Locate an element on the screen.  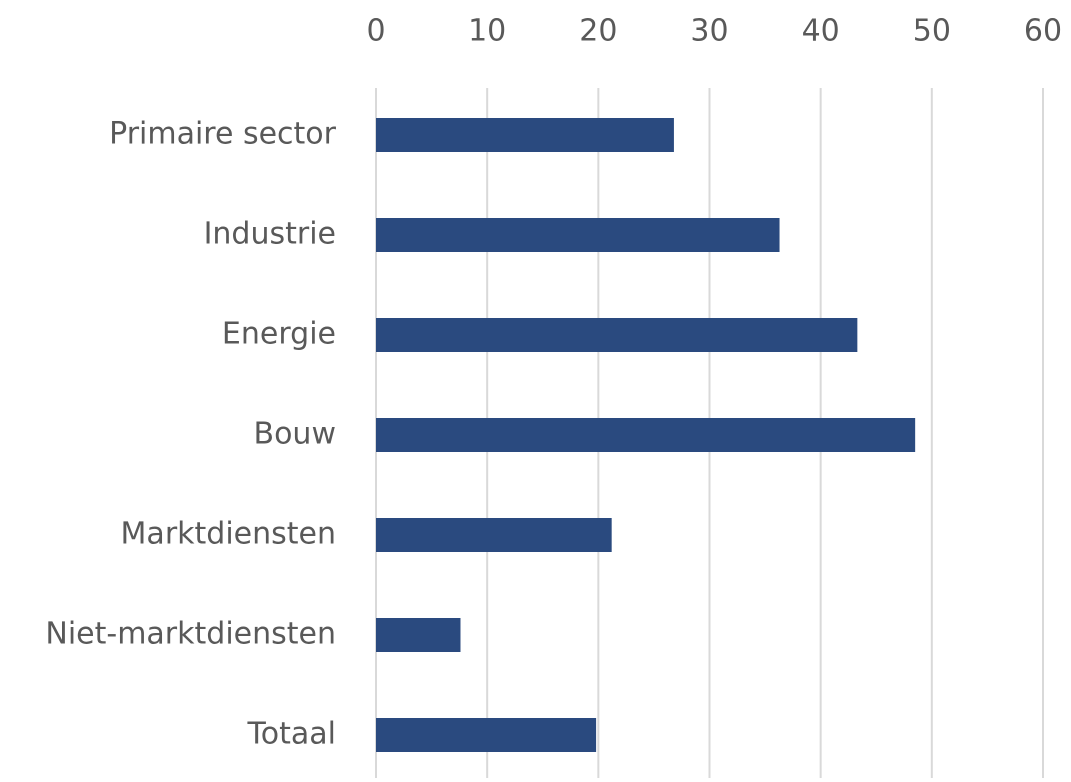
x-tick-label: 10 is located at coordinates (487, 31).